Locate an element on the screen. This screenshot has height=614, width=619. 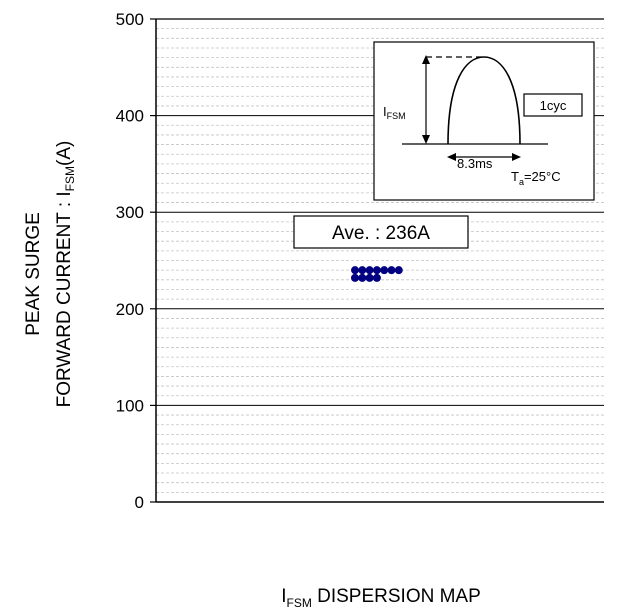
data-points is located at coordinates (377, 274).